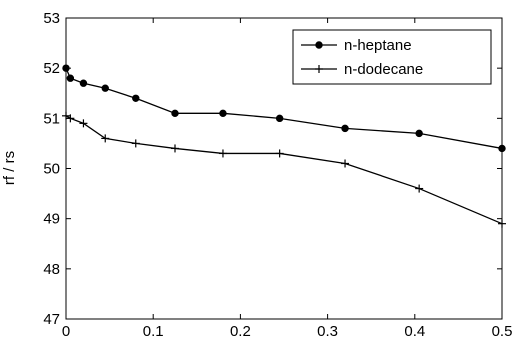  What do you see at coordinates (51, 269) in the screenshot?
I see `y-tick-label: 48` at bounding box center [51, 269].